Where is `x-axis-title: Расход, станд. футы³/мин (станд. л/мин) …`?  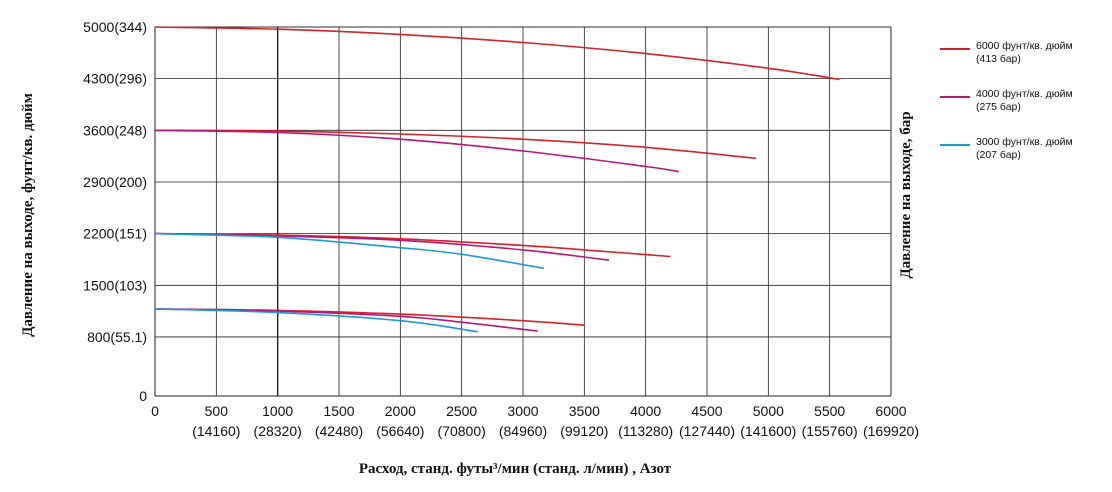 x-axis-title: Расход, станд. футы³/мин (станд. л/мин) … is located at coordinates (515, 469).